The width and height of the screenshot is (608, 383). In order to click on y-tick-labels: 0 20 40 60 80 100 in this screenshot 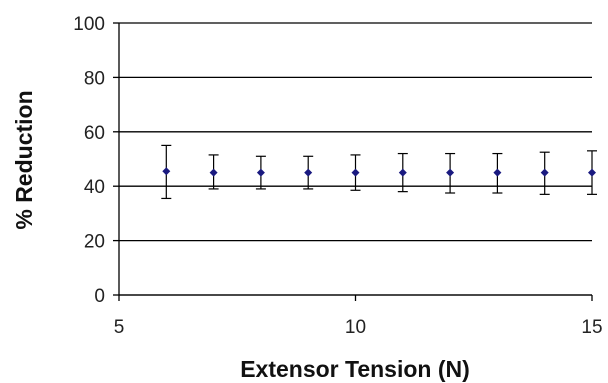, I will do `click(89, 160)`.